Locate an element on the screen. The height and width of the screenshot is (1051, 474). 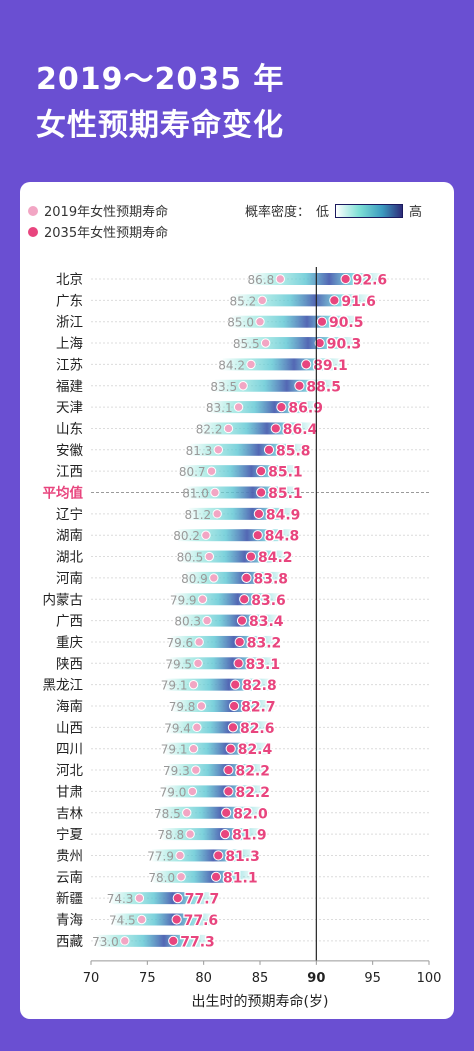
title-line-2: 女性预期寿命变化 is located at coordinates (160, 125).